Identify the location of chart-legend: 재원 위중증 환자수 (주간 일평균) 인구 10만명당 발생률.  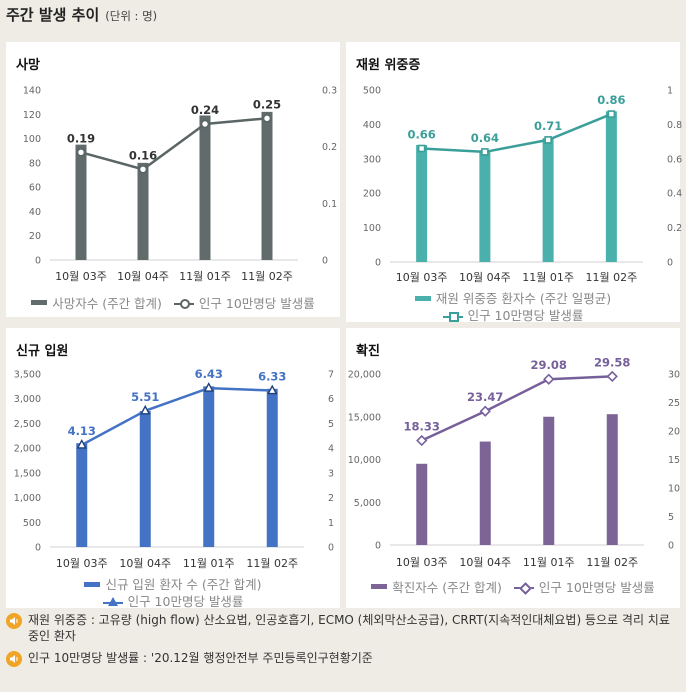
(513, 307).